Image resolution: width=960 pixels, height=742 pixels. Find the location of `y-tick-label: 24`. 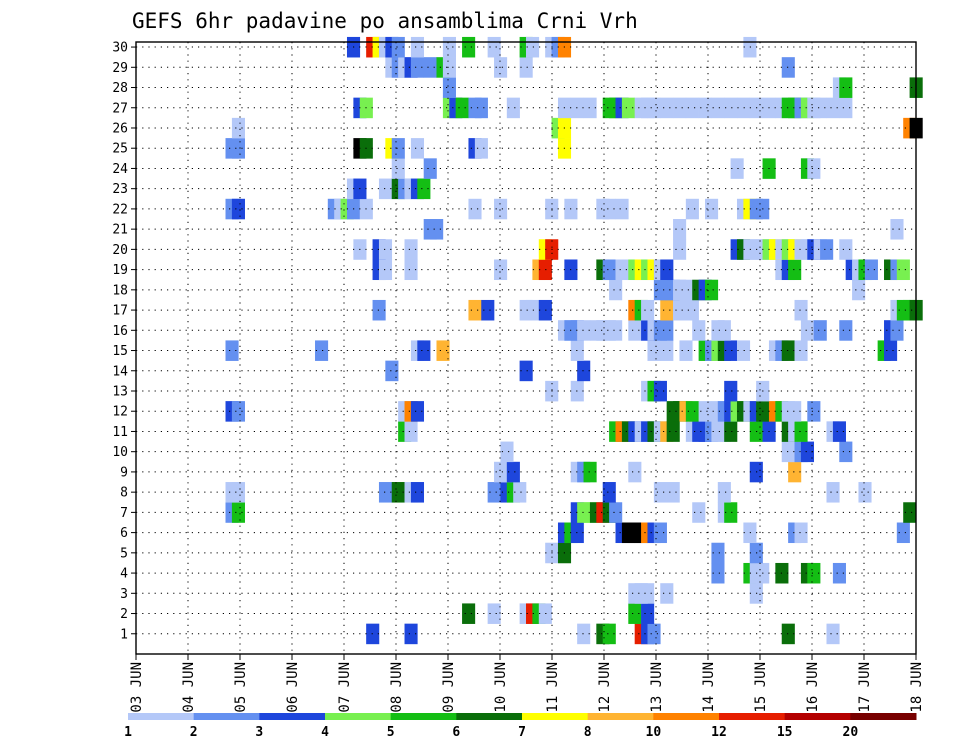

y-tick-label: 24 is located at coordinates (120, 169).